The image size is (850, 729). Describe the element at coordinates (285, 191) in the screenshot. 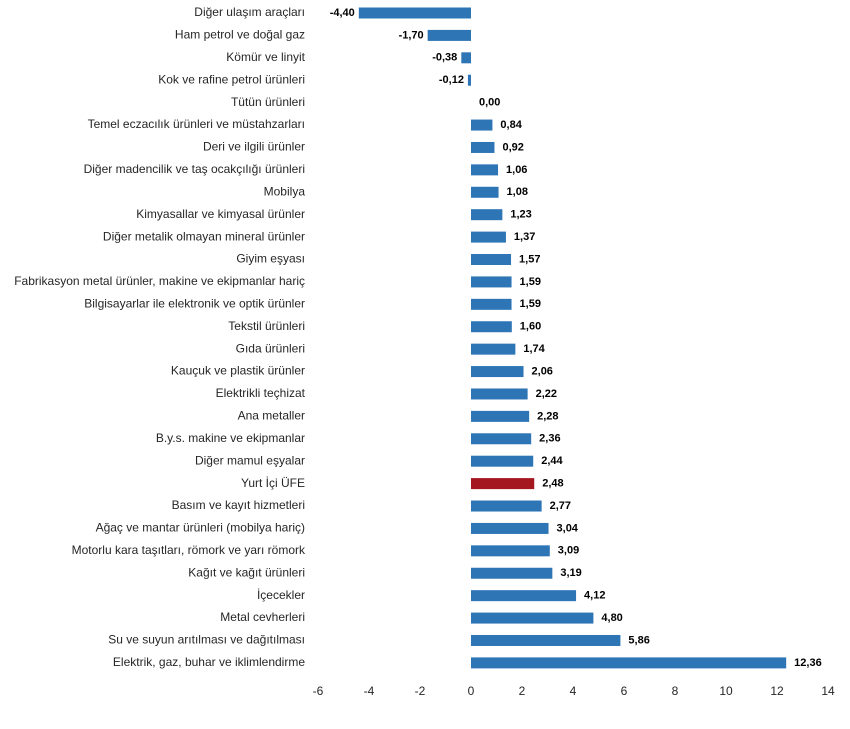

I see `category-label: Mobilya` at that location.